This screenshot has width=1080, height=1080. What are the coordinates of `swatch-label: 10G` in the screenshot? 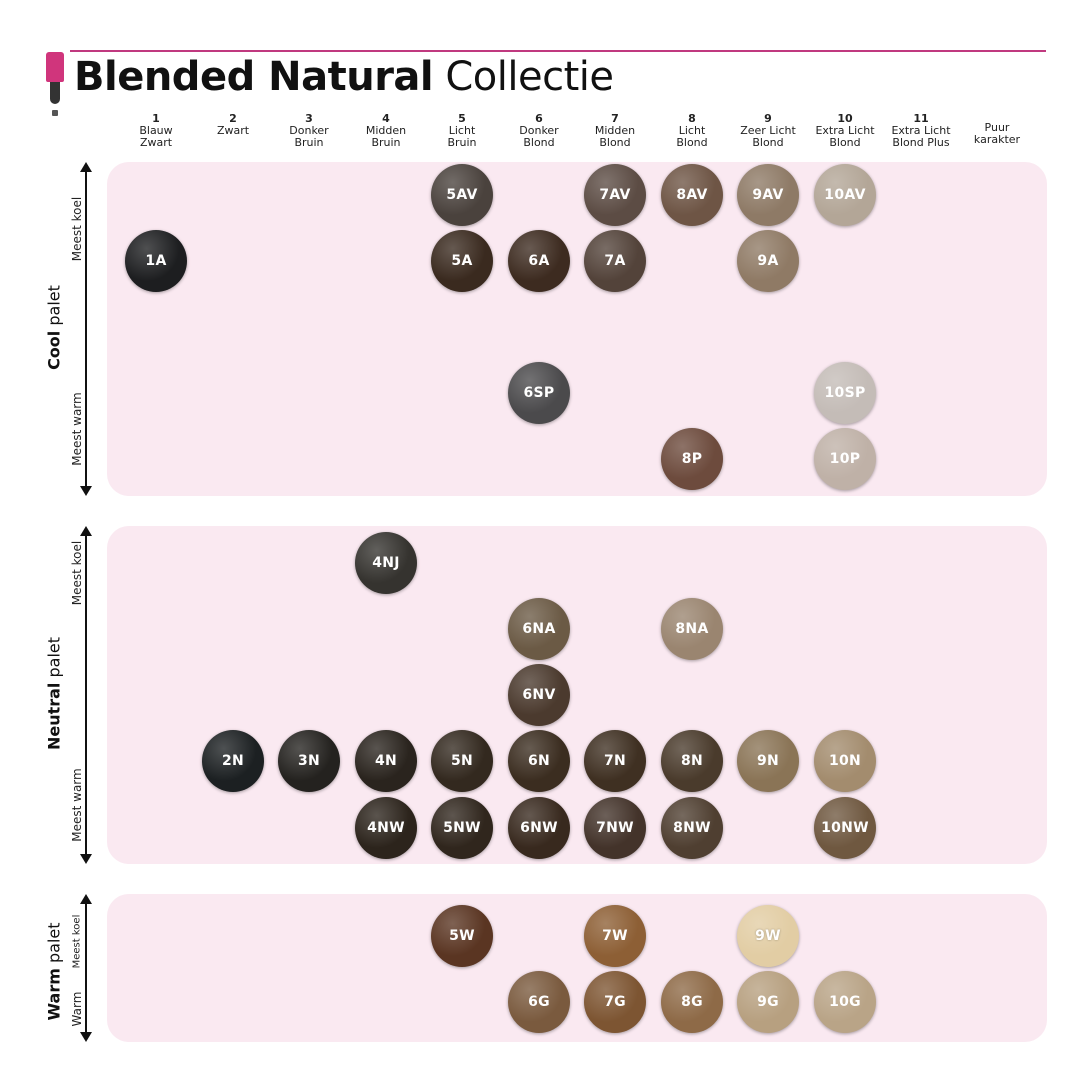 It's located at (845, 1002).